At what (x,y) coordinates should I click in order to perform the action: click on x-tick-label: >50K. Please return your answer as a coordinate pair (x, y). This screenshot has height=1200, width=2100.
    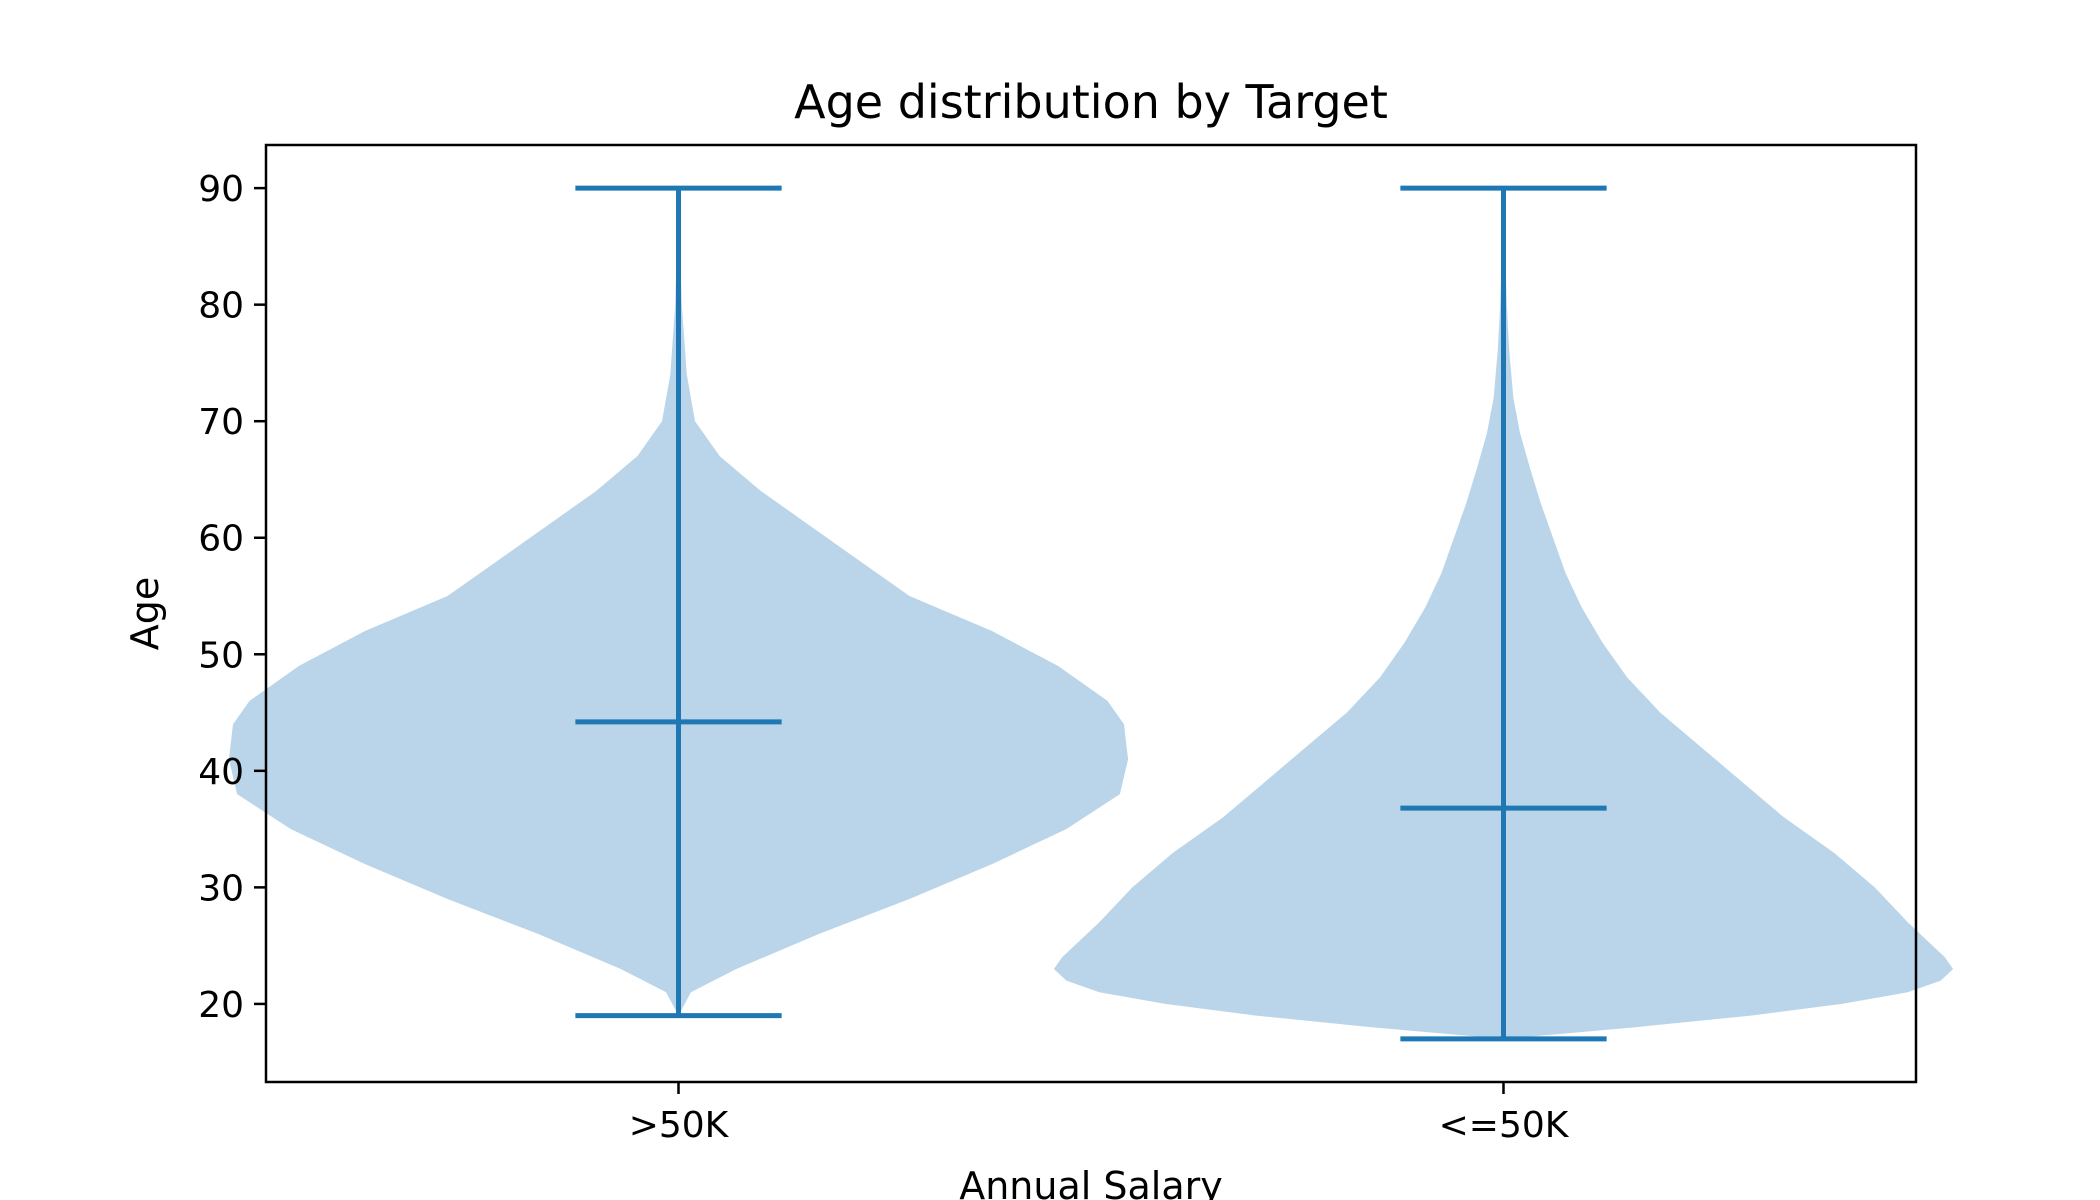
    Looking at the image, I should click on (679, 1125).